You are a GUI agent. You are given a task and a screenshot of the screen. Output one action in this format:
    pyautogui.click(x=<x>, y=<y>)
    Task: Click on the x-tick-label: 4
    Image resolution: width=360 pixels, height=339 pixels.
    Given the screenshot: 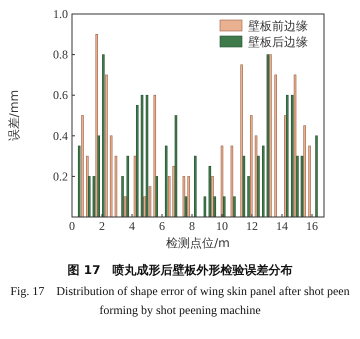 What is the action you would take?
    pyautogui.click(x=132, y=226)
    